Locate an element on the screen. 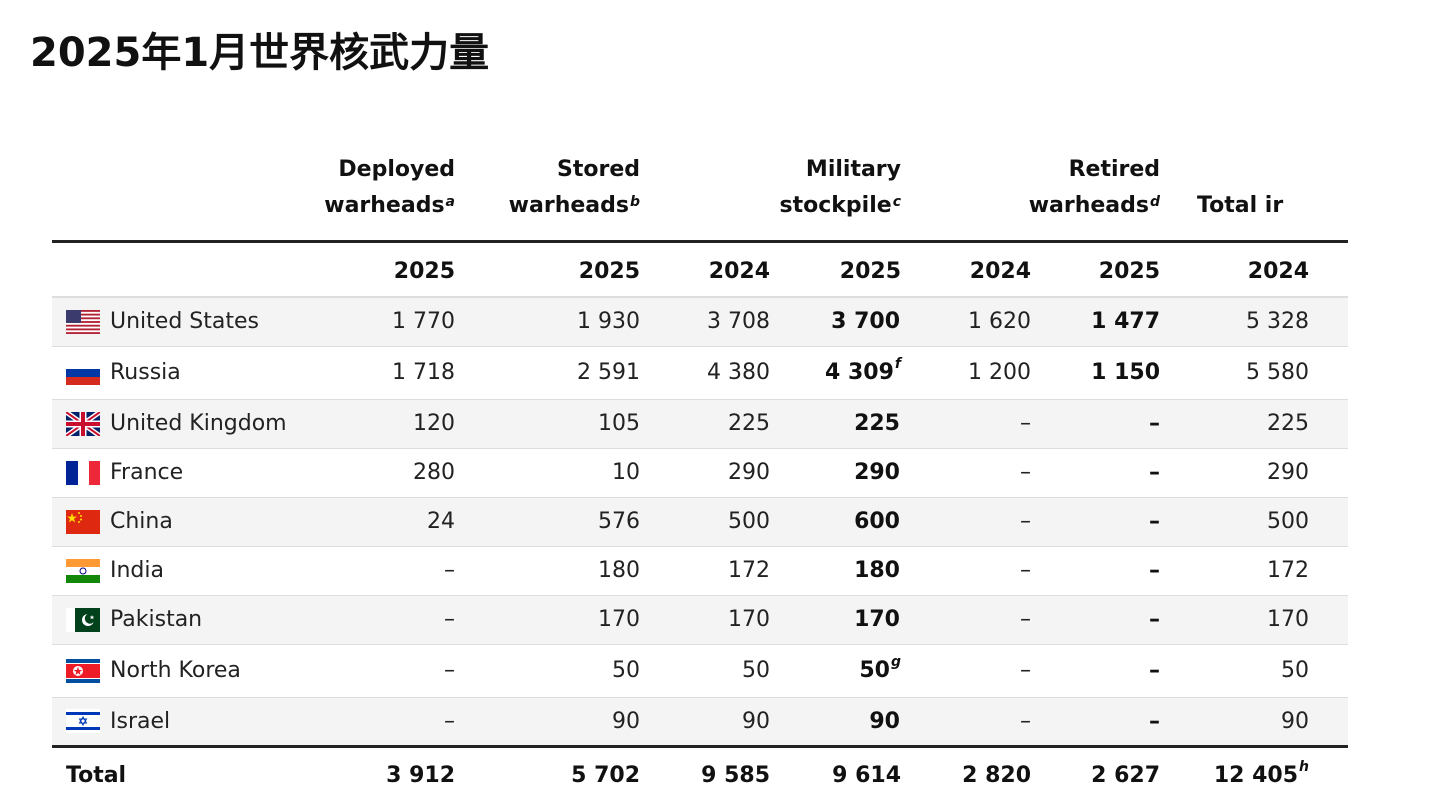 This screenshot has width=1440, height=794. country-name: Pakistan is located at coordinates (156, 619).